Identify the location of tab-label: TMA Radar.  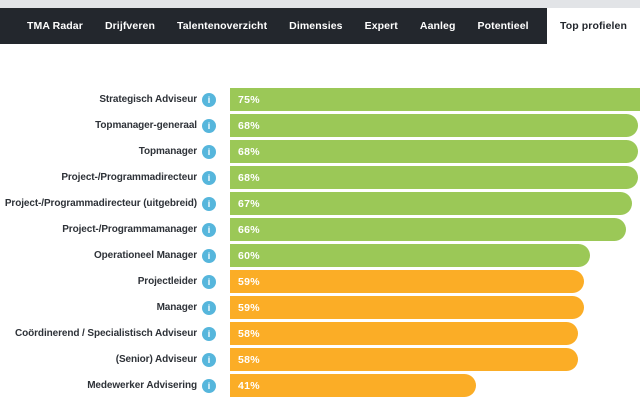
(55, 26).